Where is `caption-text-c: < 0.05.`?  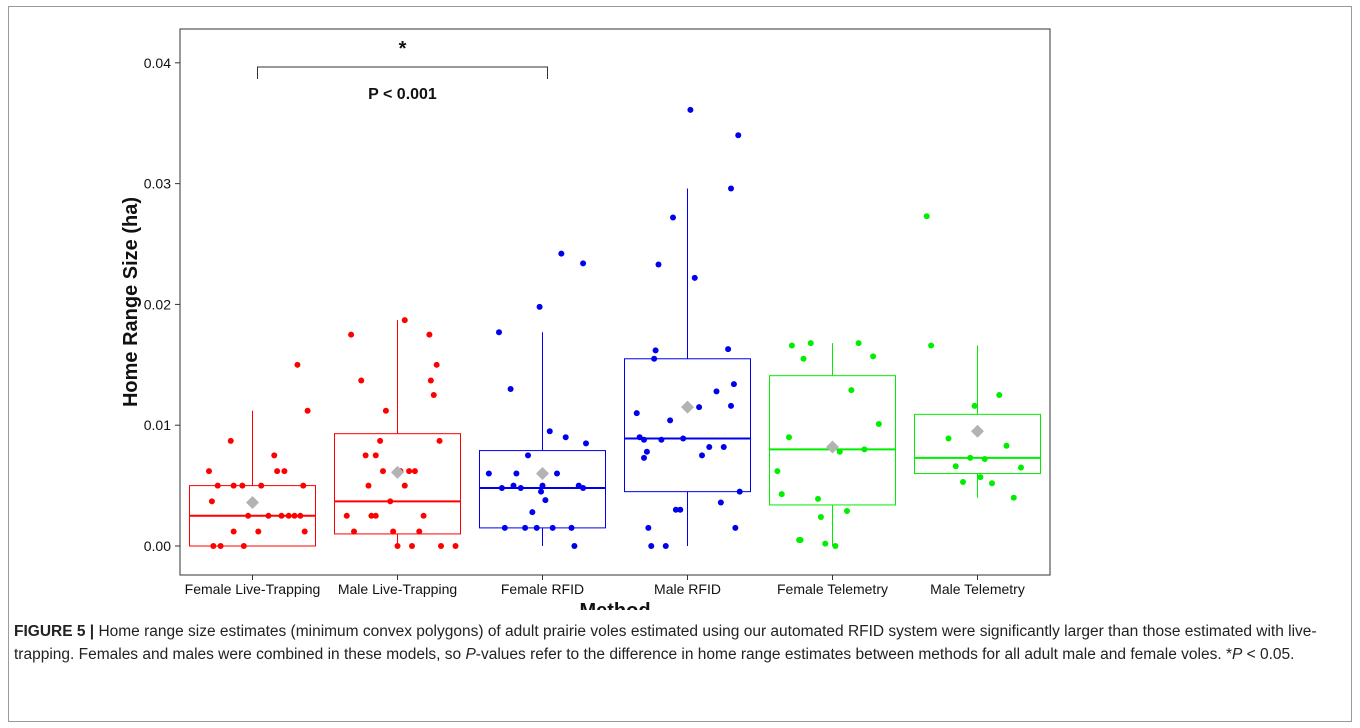 caption-text-c: < 0.05. is located at coordinates (1268, 654).